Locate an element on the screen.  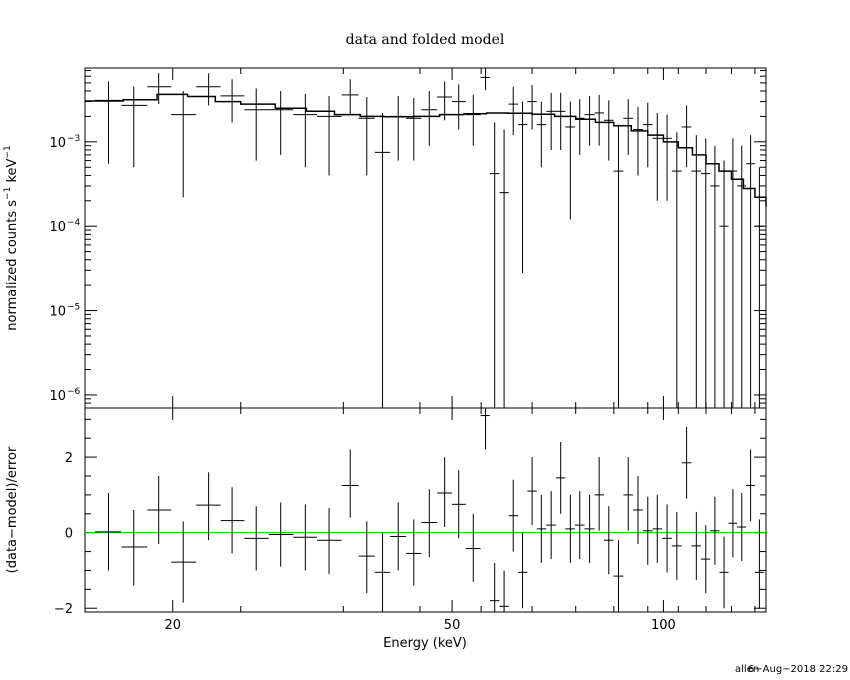
footer-user: allen is located at coordinates (747, 669).